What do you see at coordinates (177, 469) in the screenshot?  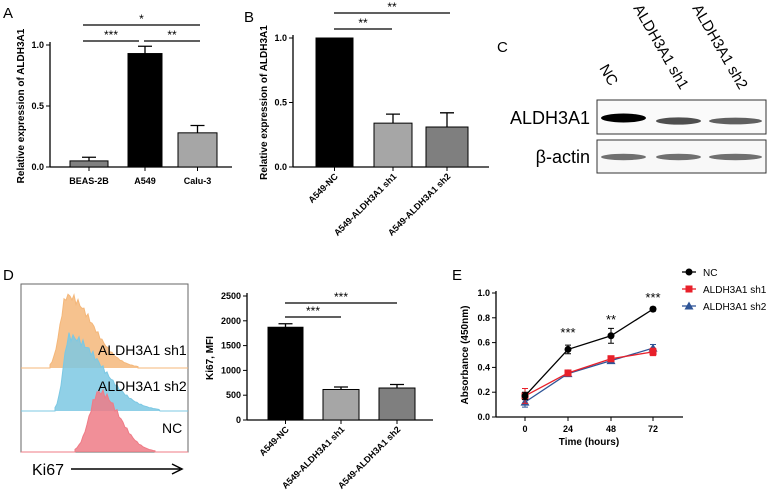 I see `arrow-head-icon` at bounding box center [177, 469].